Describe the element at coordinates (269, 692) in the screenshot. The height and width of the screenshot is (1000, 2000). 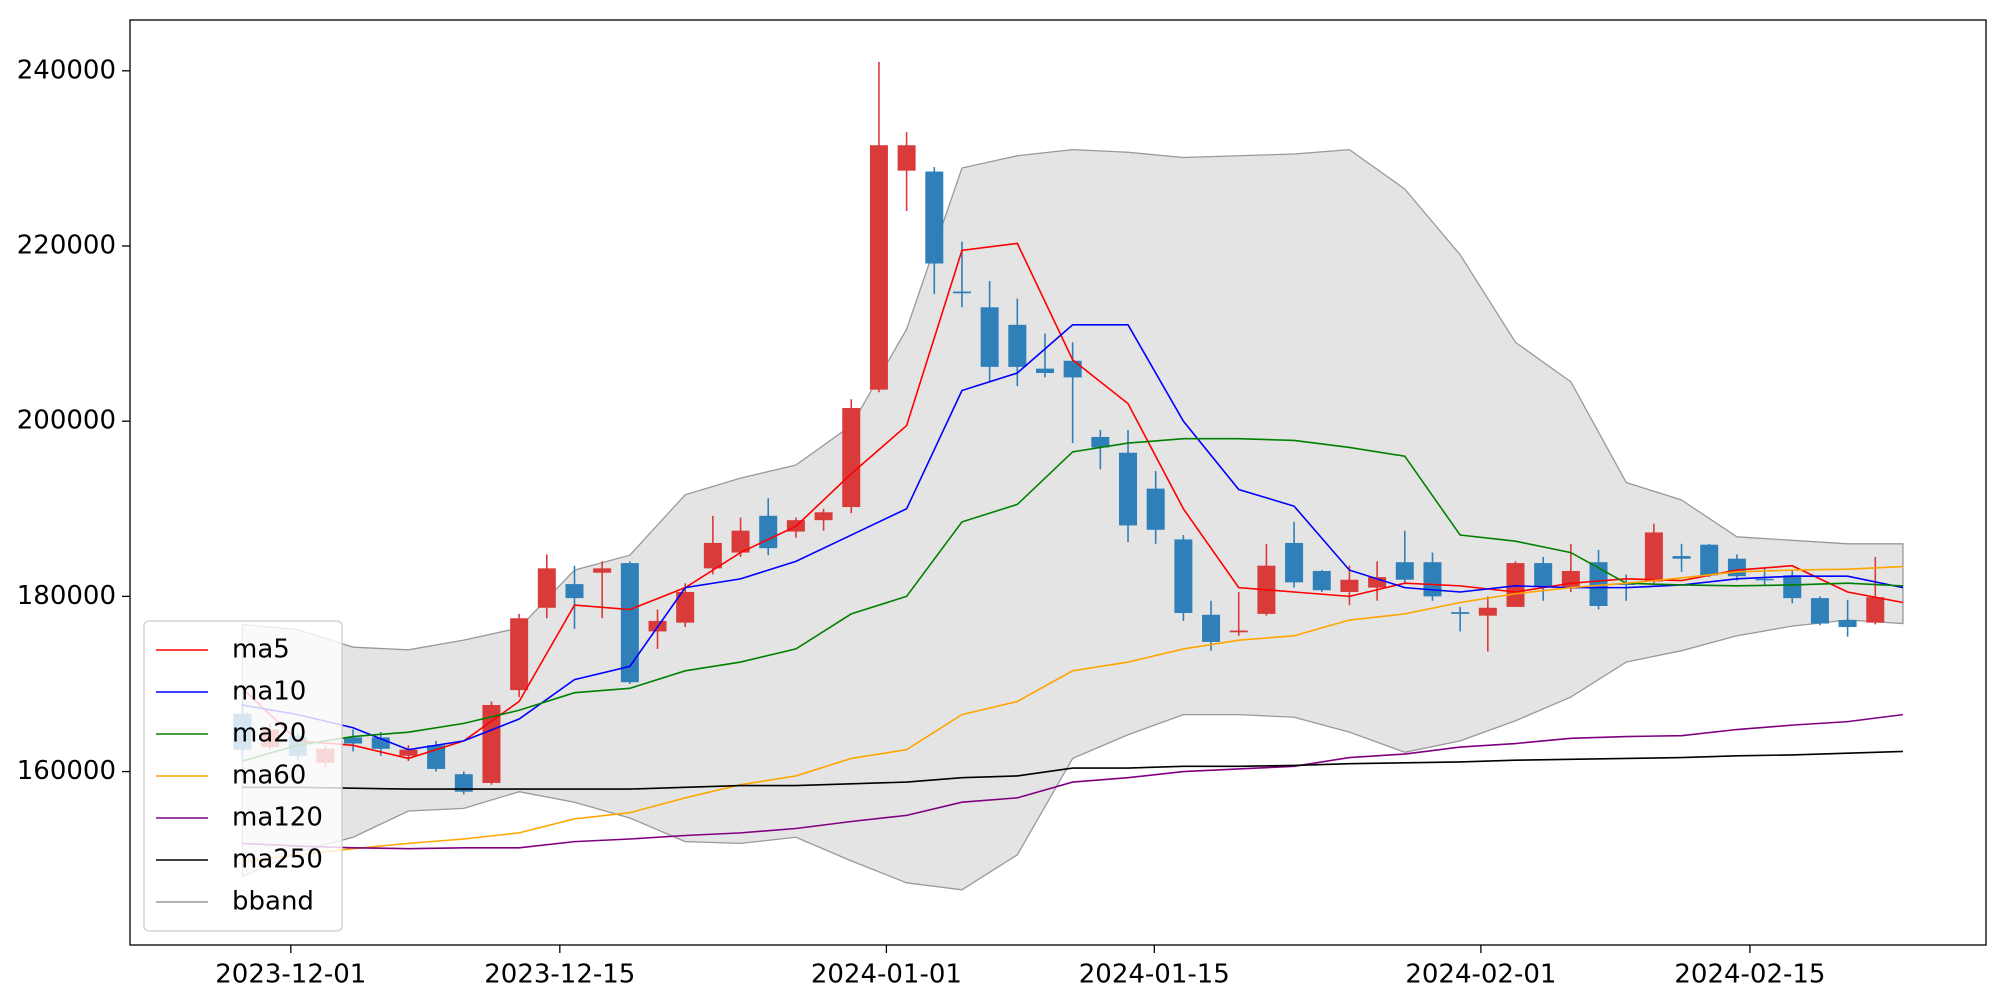
I see `legend-label: ma10` at that location.